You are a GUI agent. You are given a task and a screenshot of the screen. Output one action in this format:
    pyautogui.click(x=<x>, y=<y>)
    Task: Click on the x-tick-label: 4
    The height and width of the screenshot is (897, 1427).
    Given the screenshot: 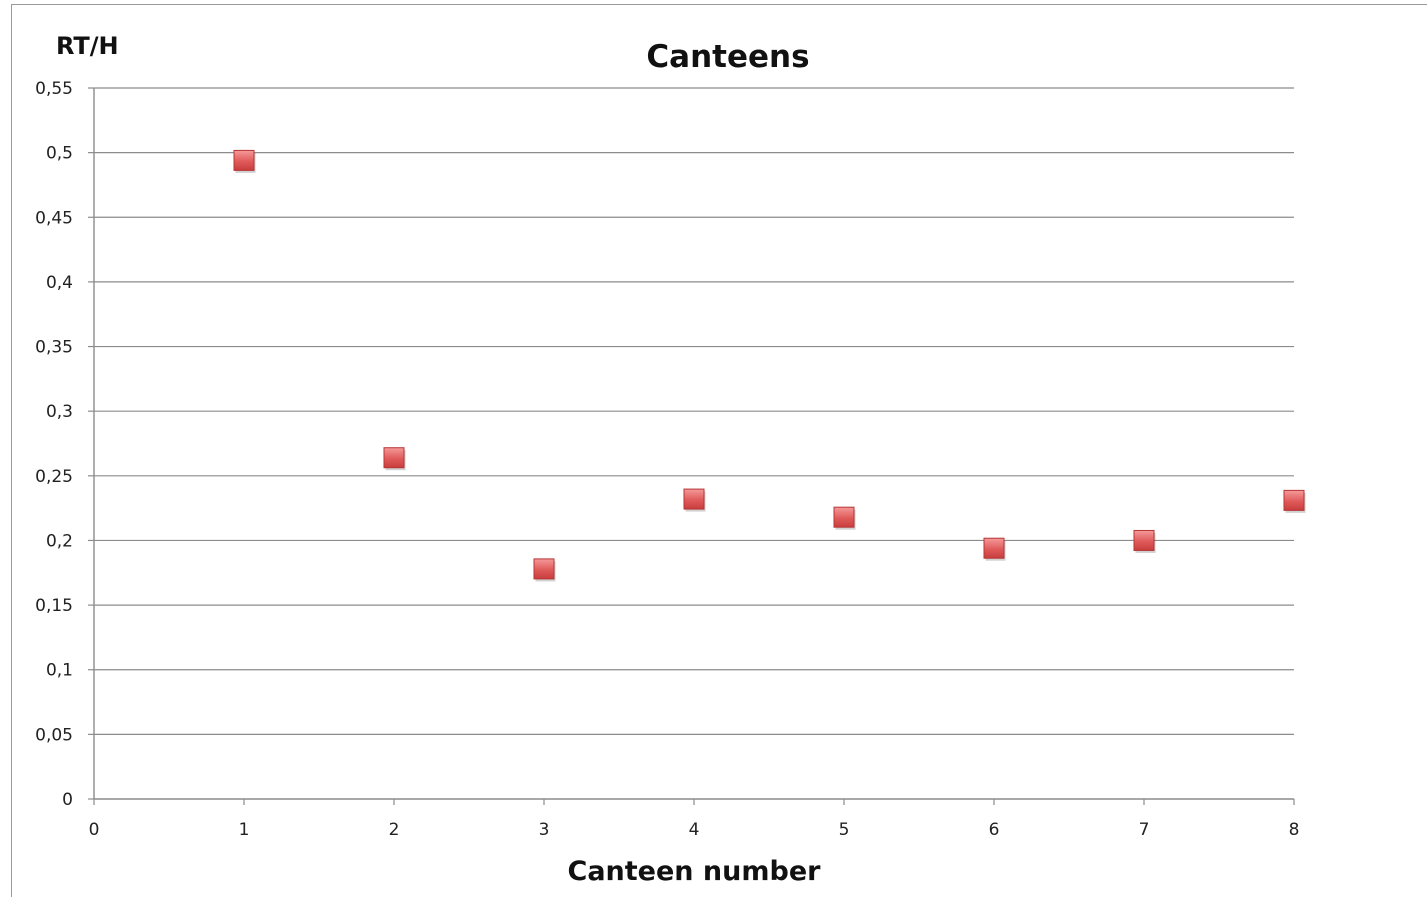 What is the action you would take?
    pyautogui.click(x=694, y=830)
    